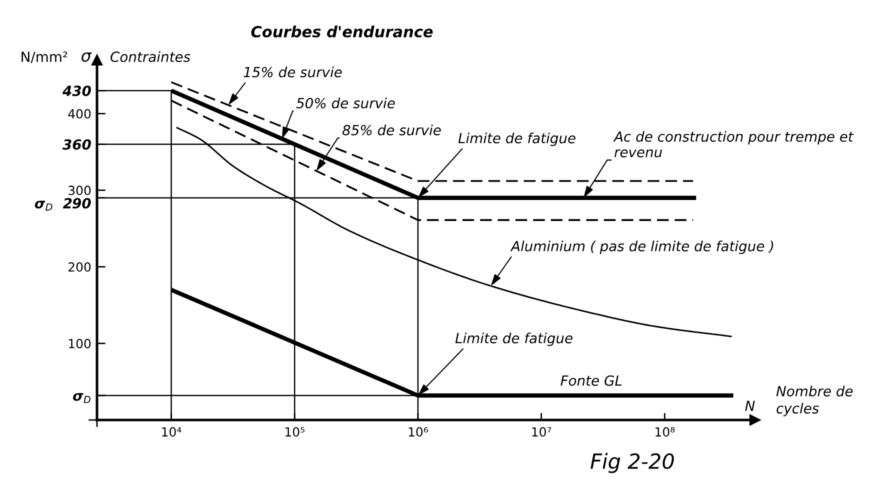 Image resolution: width=871 pixels, height=485 pixels. Describe the element at coordinates (750, 405) in the screenshot. I see `annotation: N` at that location.